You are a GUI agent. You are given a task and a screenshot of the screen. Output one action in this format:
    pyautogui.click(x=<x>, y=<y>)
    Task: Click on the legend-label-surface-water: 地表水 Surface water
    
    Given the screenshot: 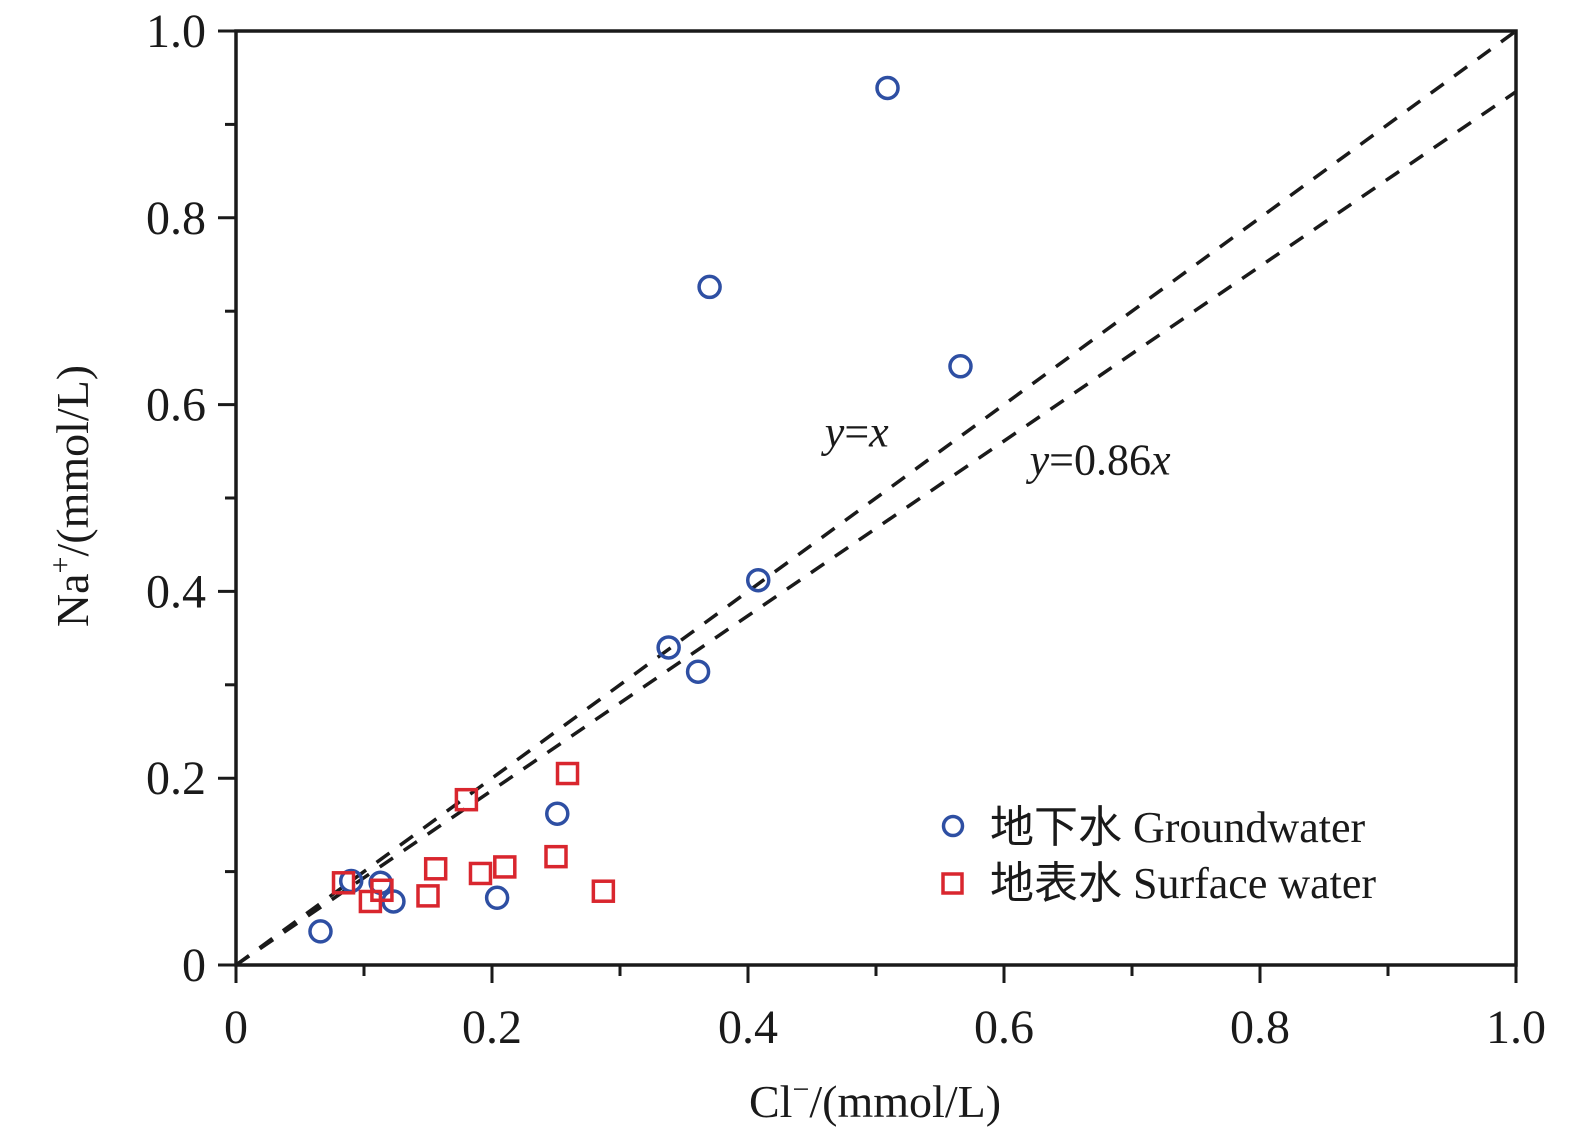 What is the action you would take?
    pyautogui.click(x=1183, y=883)
    